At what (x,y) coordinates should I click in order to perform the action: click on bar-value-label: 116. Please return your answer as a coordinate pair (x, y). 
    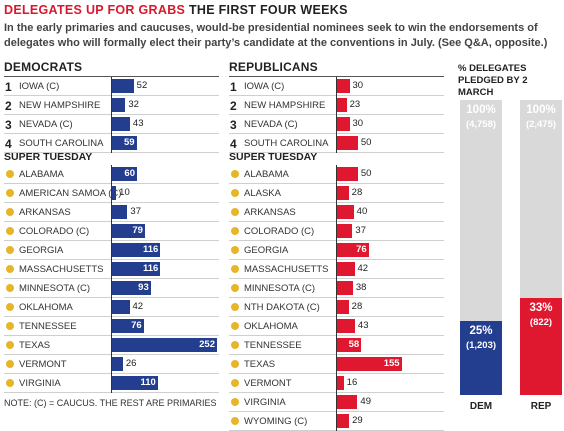
    Looking at the image, I should click on (151, 268).